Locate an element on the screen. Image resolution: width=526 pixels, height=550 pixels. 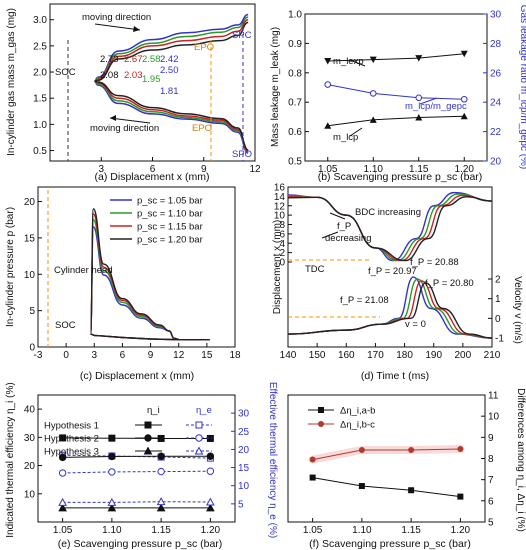
panel-c-curves is located at coordinates (149, 274).